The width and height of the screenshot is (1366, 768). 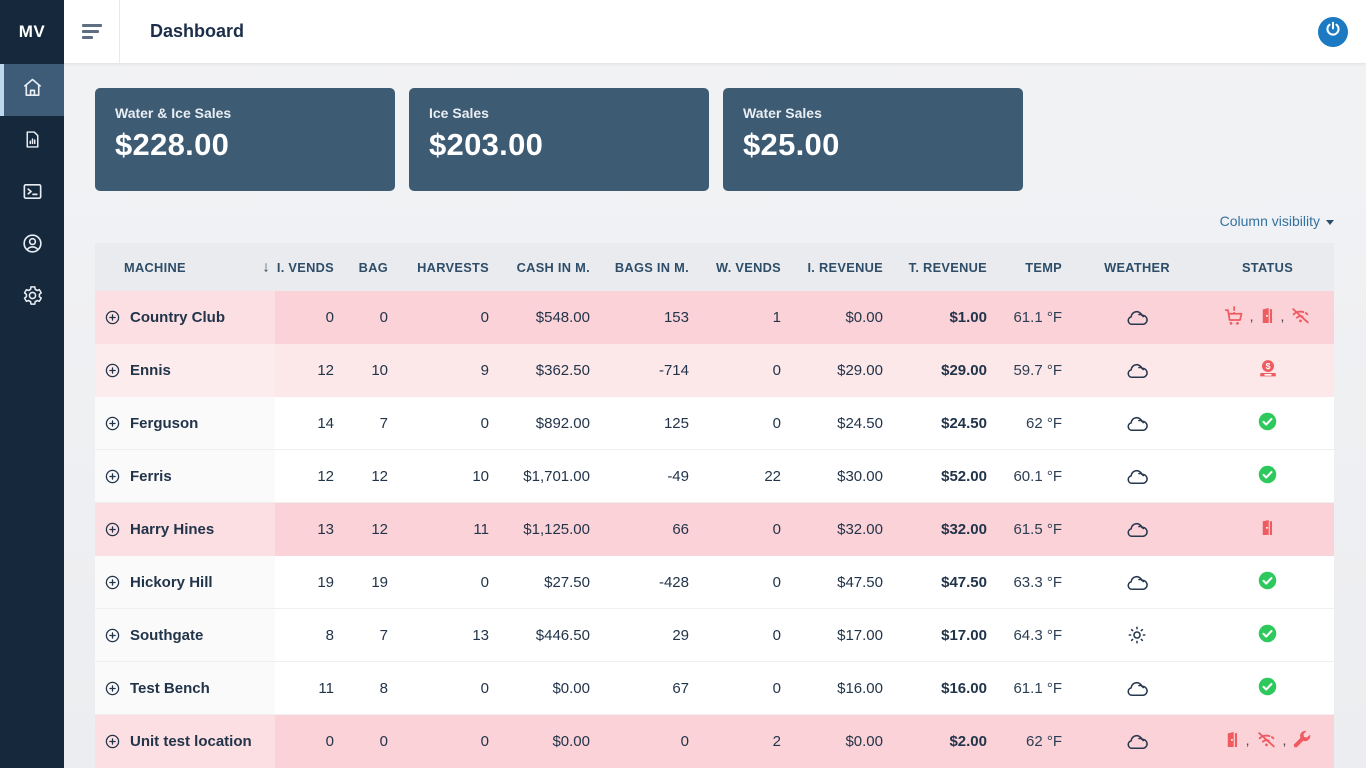 What do you see at coordinates (191, 741) in the screenshot?
I see `machine-name: Unit test location` at bounding box center [191, 741].